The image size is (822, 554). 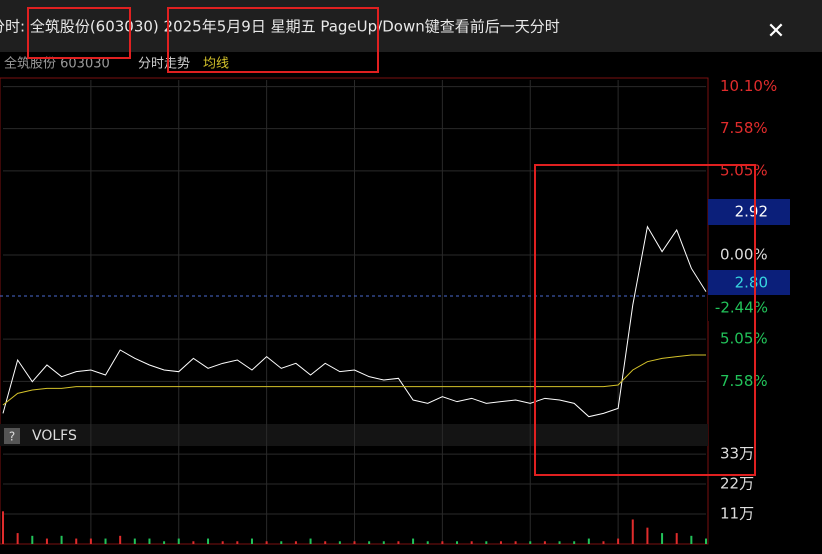 What do you see at coordinates (737, 514) in the screenshot?
I see `volume-tick-label: 11万` at bounding box center [737, 514].